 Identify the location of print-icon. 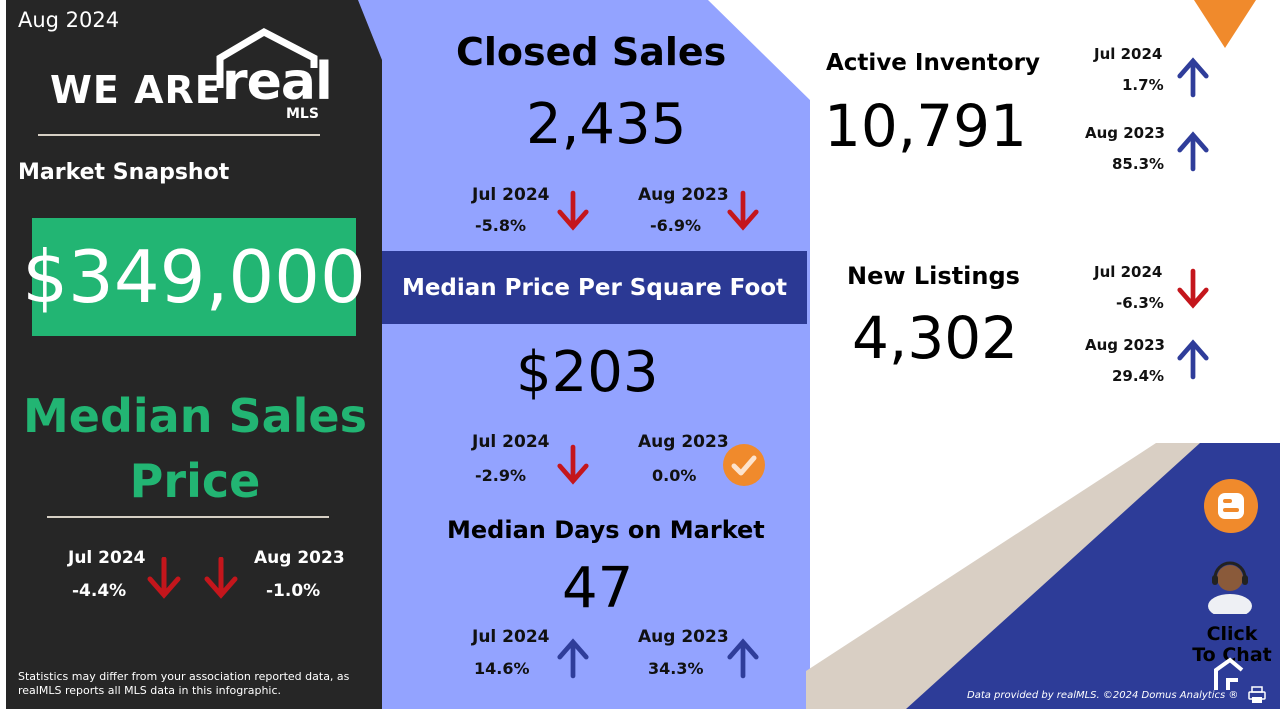
(1257, 697).